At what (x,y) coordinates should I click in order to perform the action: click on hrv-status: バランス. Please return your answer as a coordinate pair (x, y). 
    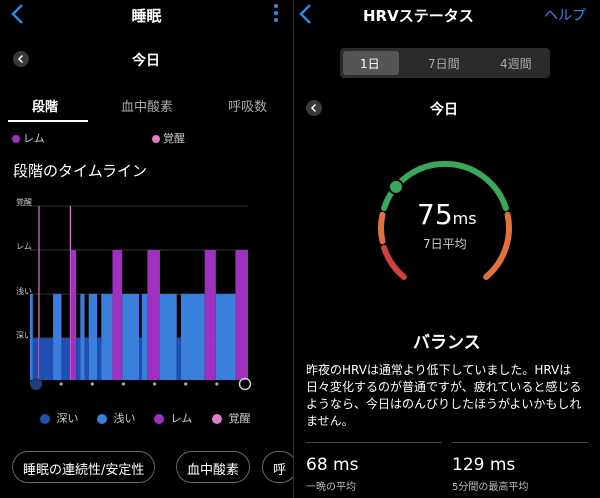
    Looking at the image, I should click on (447, 343).